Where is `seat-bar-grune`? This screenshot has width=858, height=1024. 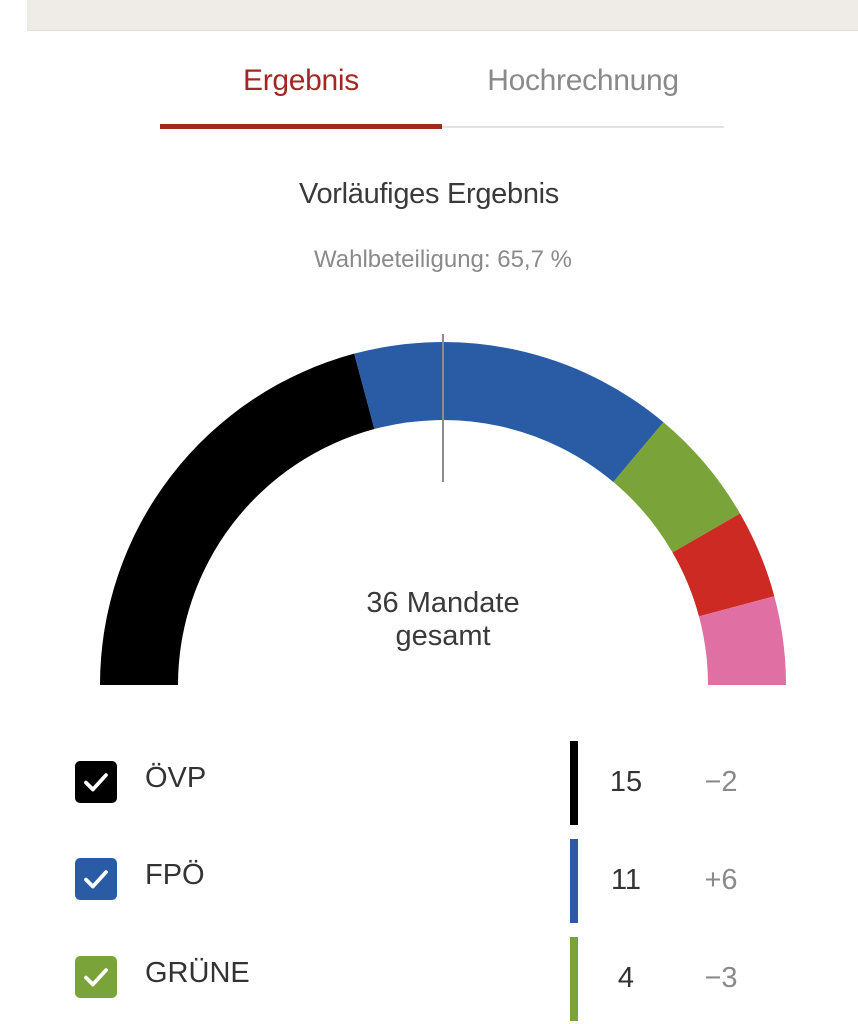
seat-bar-grune is located at coordinates (574, 979).